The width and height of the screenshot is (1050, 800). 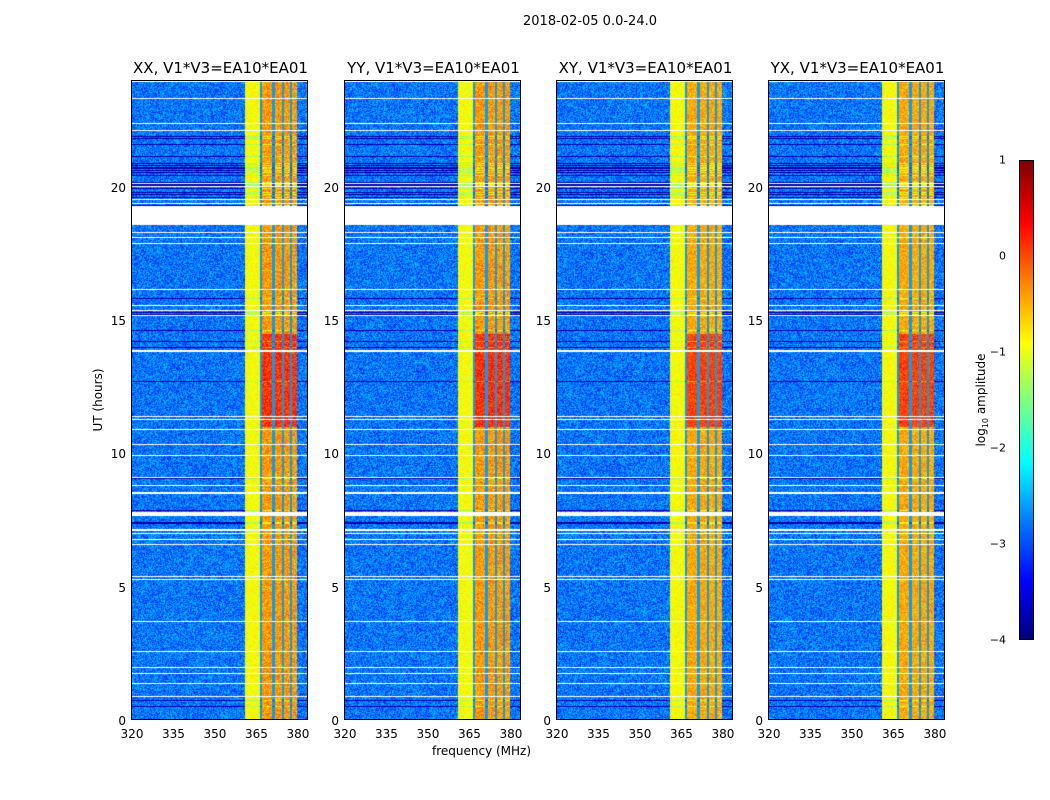 I want to click on colorbar-tick-label: 1, so click(x=1002, y=160).